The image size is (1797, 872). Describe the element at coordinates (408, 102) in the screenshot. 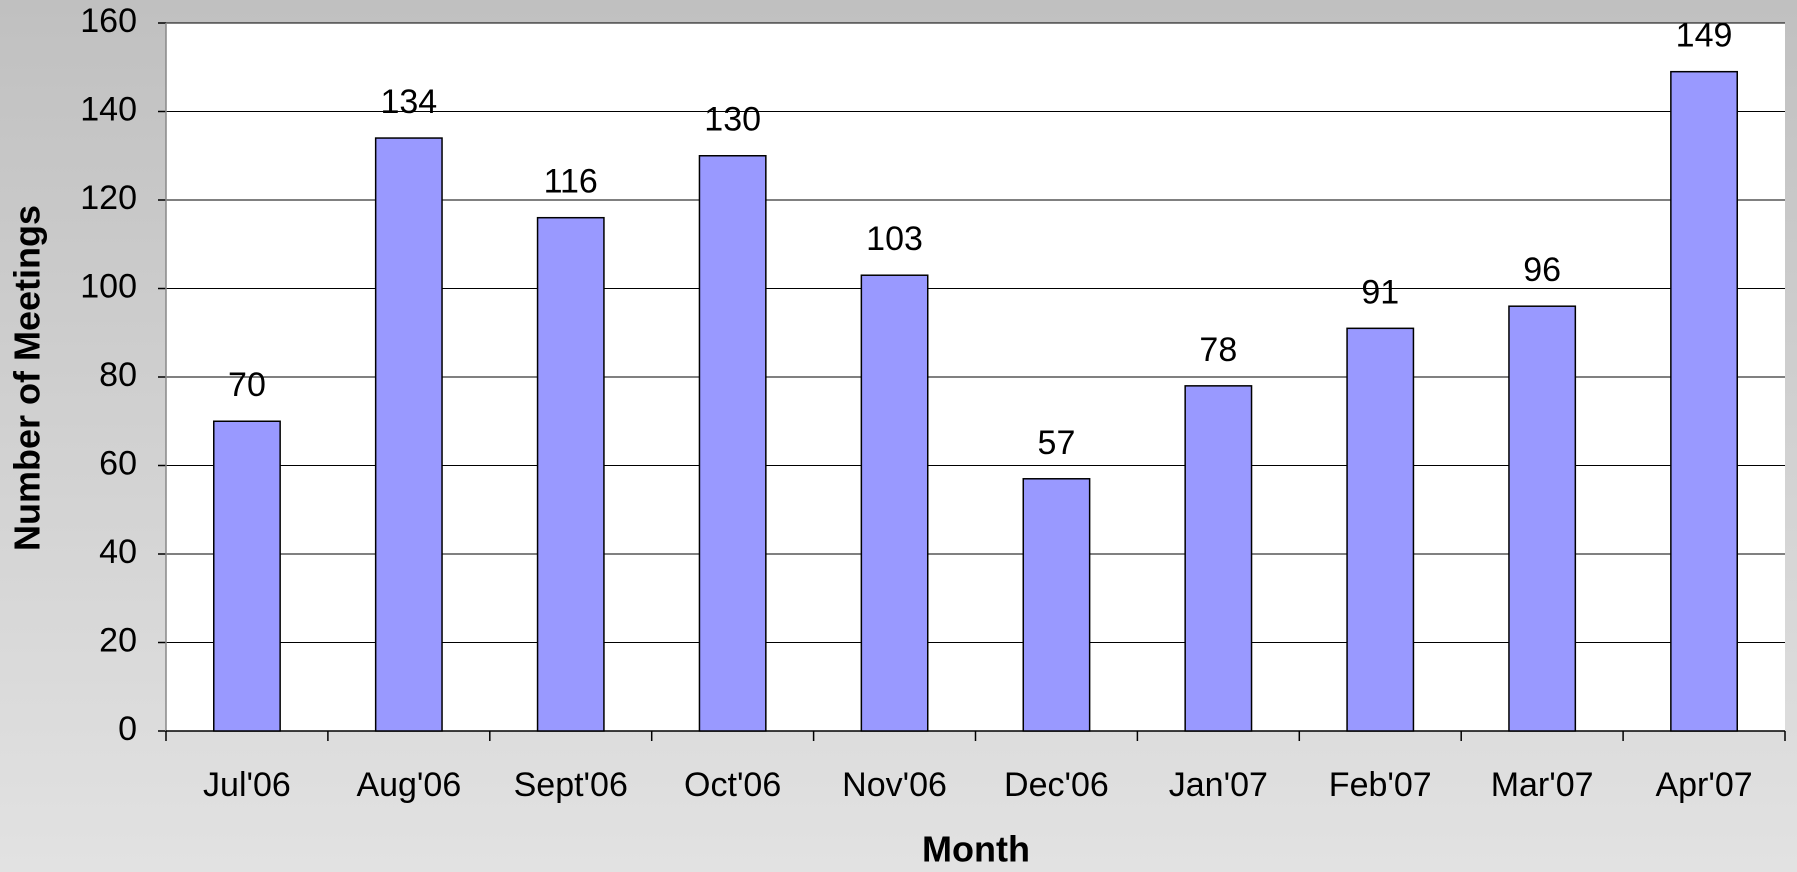

I see `data-label: 134` at that location.